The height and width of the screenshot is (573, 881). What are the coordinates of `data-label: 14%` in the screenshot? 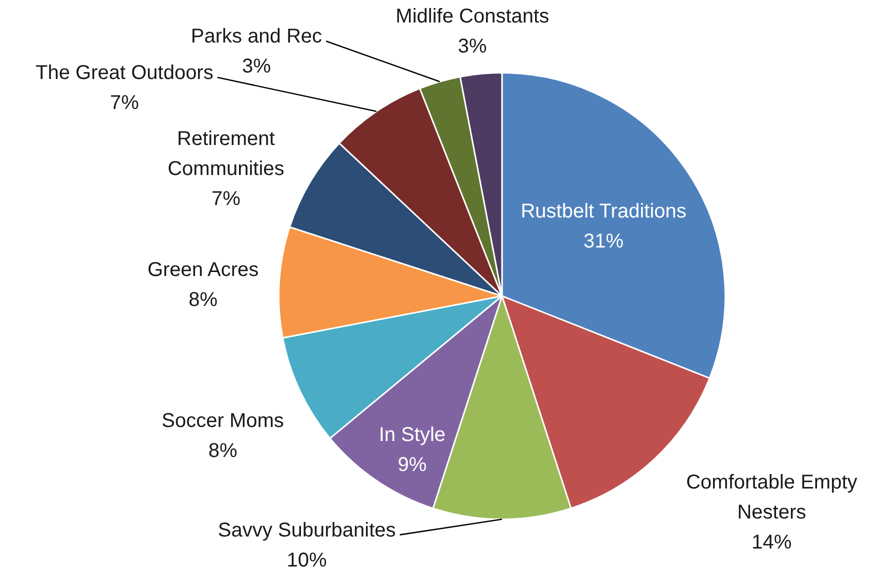 It's located at (772, 542).